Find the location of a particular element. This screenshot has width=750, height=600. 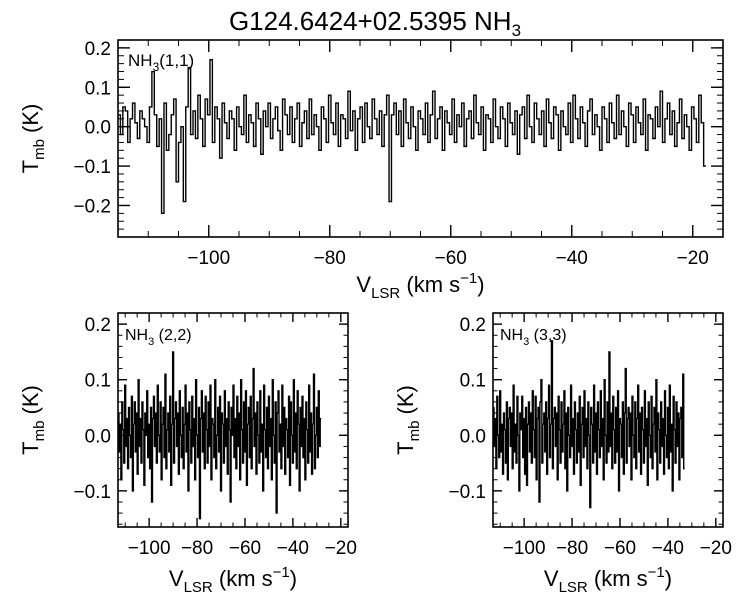

y-tick-label-0-1: −0.1 is located at coordinates (92, 167).